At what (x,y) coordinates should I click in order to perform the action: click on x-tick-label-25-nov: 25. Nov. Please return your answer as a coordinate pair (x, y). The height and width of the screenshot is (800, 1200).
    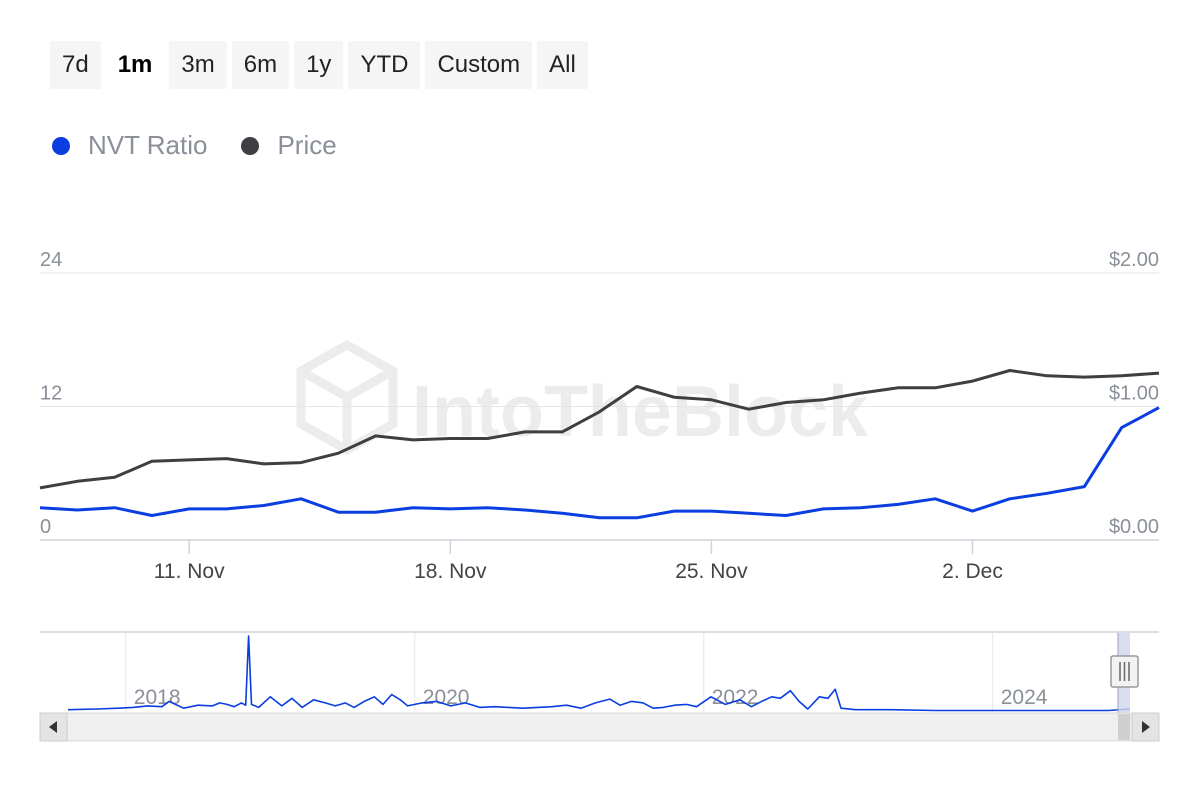
    Looking at the image, I should click on (711, 571).